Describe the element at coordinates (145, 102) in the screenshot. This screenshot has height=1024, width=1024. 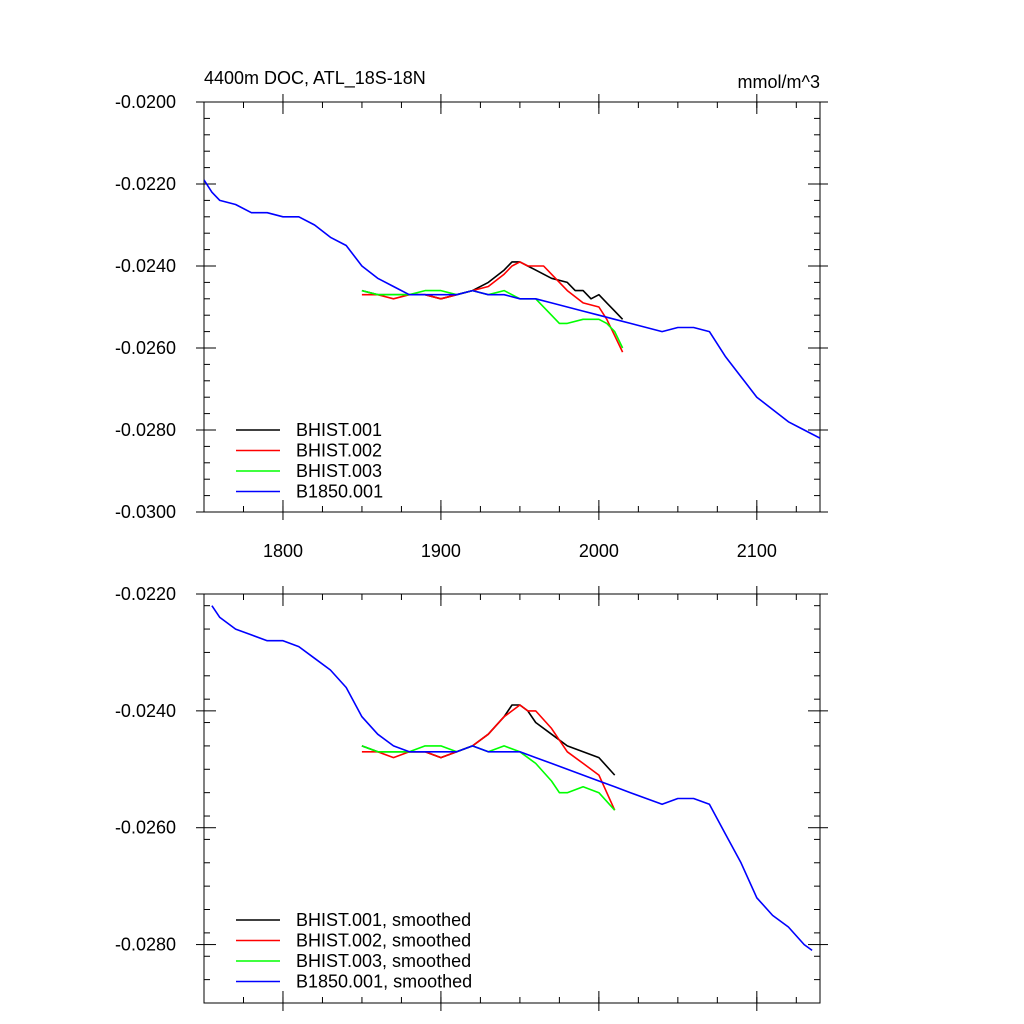
I see `y-tick-label: -0.0200` at that location.